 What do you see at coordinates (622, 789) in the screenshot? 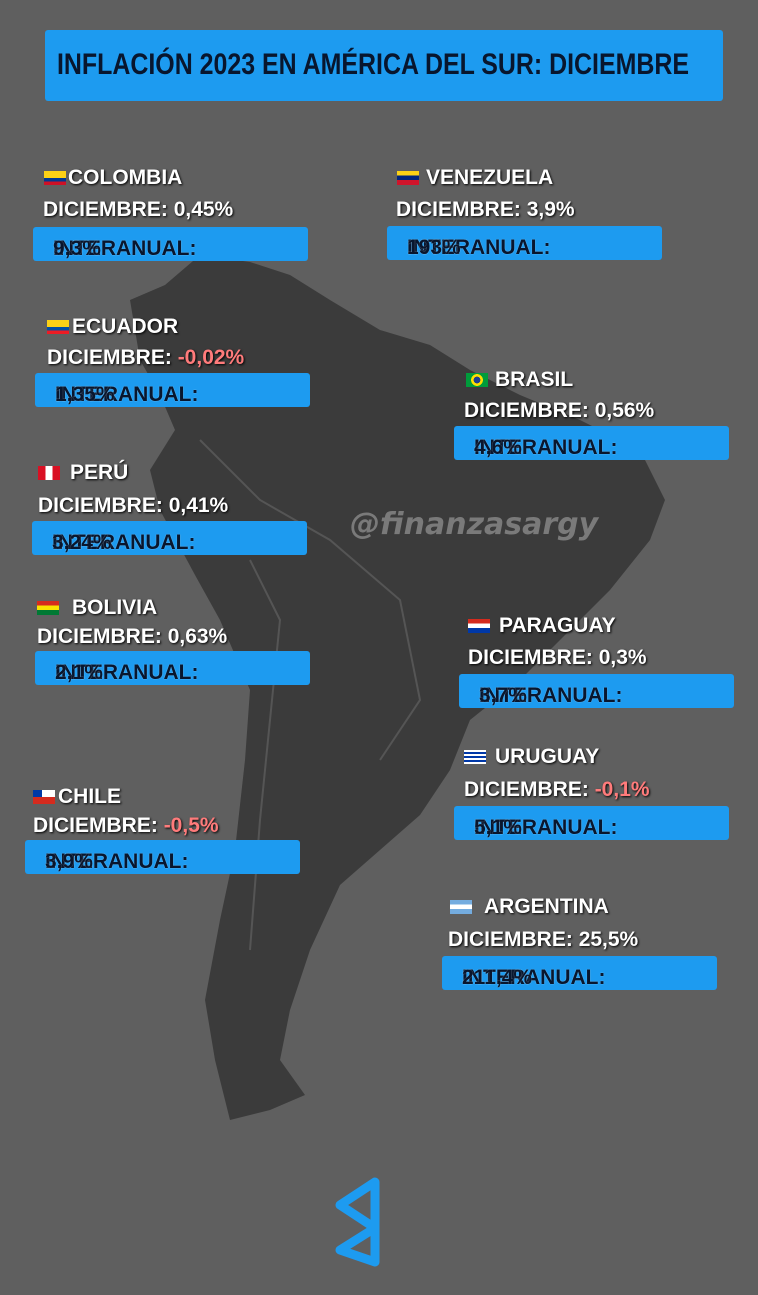
I see `monthly-value: -0,1%` at bounding box center [622, 789].